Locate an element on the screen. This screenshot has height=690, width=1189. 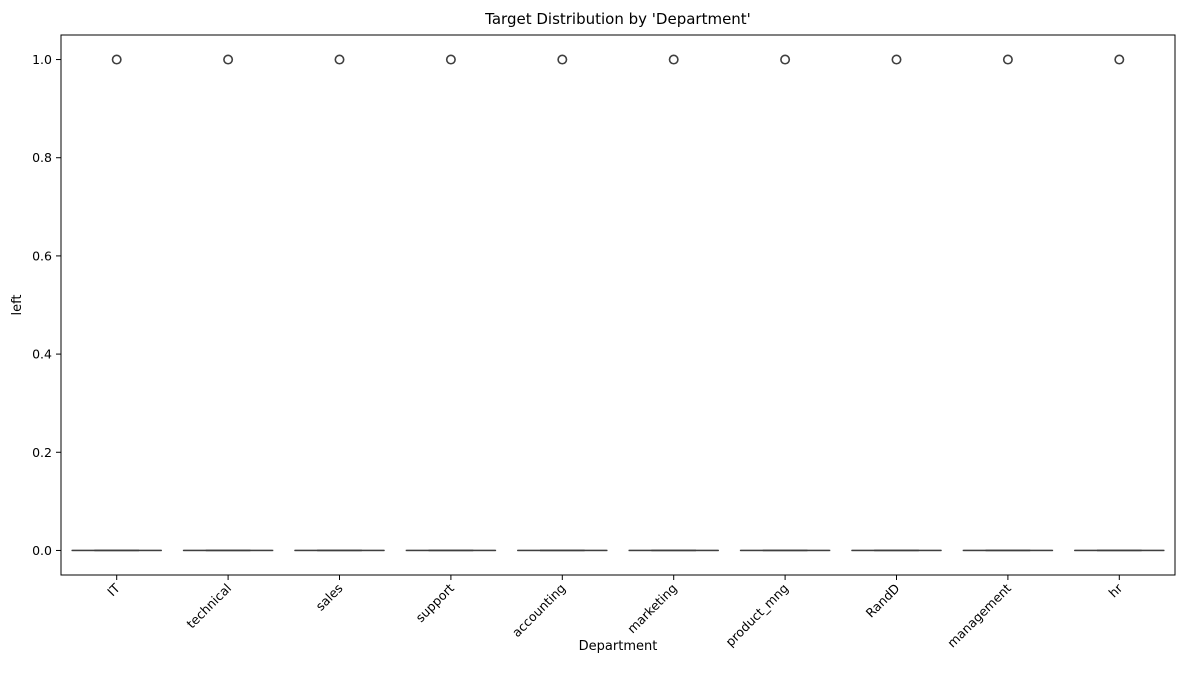
x-tick-label: marketing is located at coordinates (652, 609).